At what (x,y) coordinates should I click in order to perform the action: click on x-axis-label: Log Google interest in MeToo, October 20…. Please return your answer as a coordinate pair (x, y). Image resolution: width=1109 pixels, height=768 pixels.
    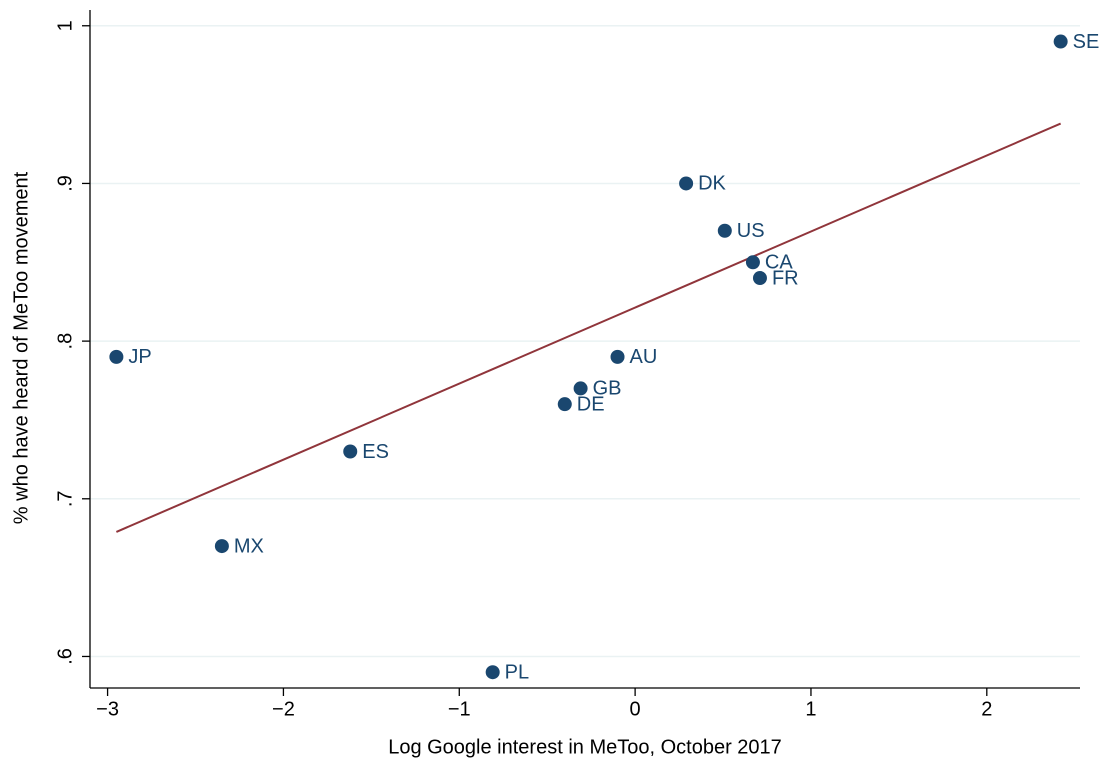
    Looking at the image, I should click on (585, 747).